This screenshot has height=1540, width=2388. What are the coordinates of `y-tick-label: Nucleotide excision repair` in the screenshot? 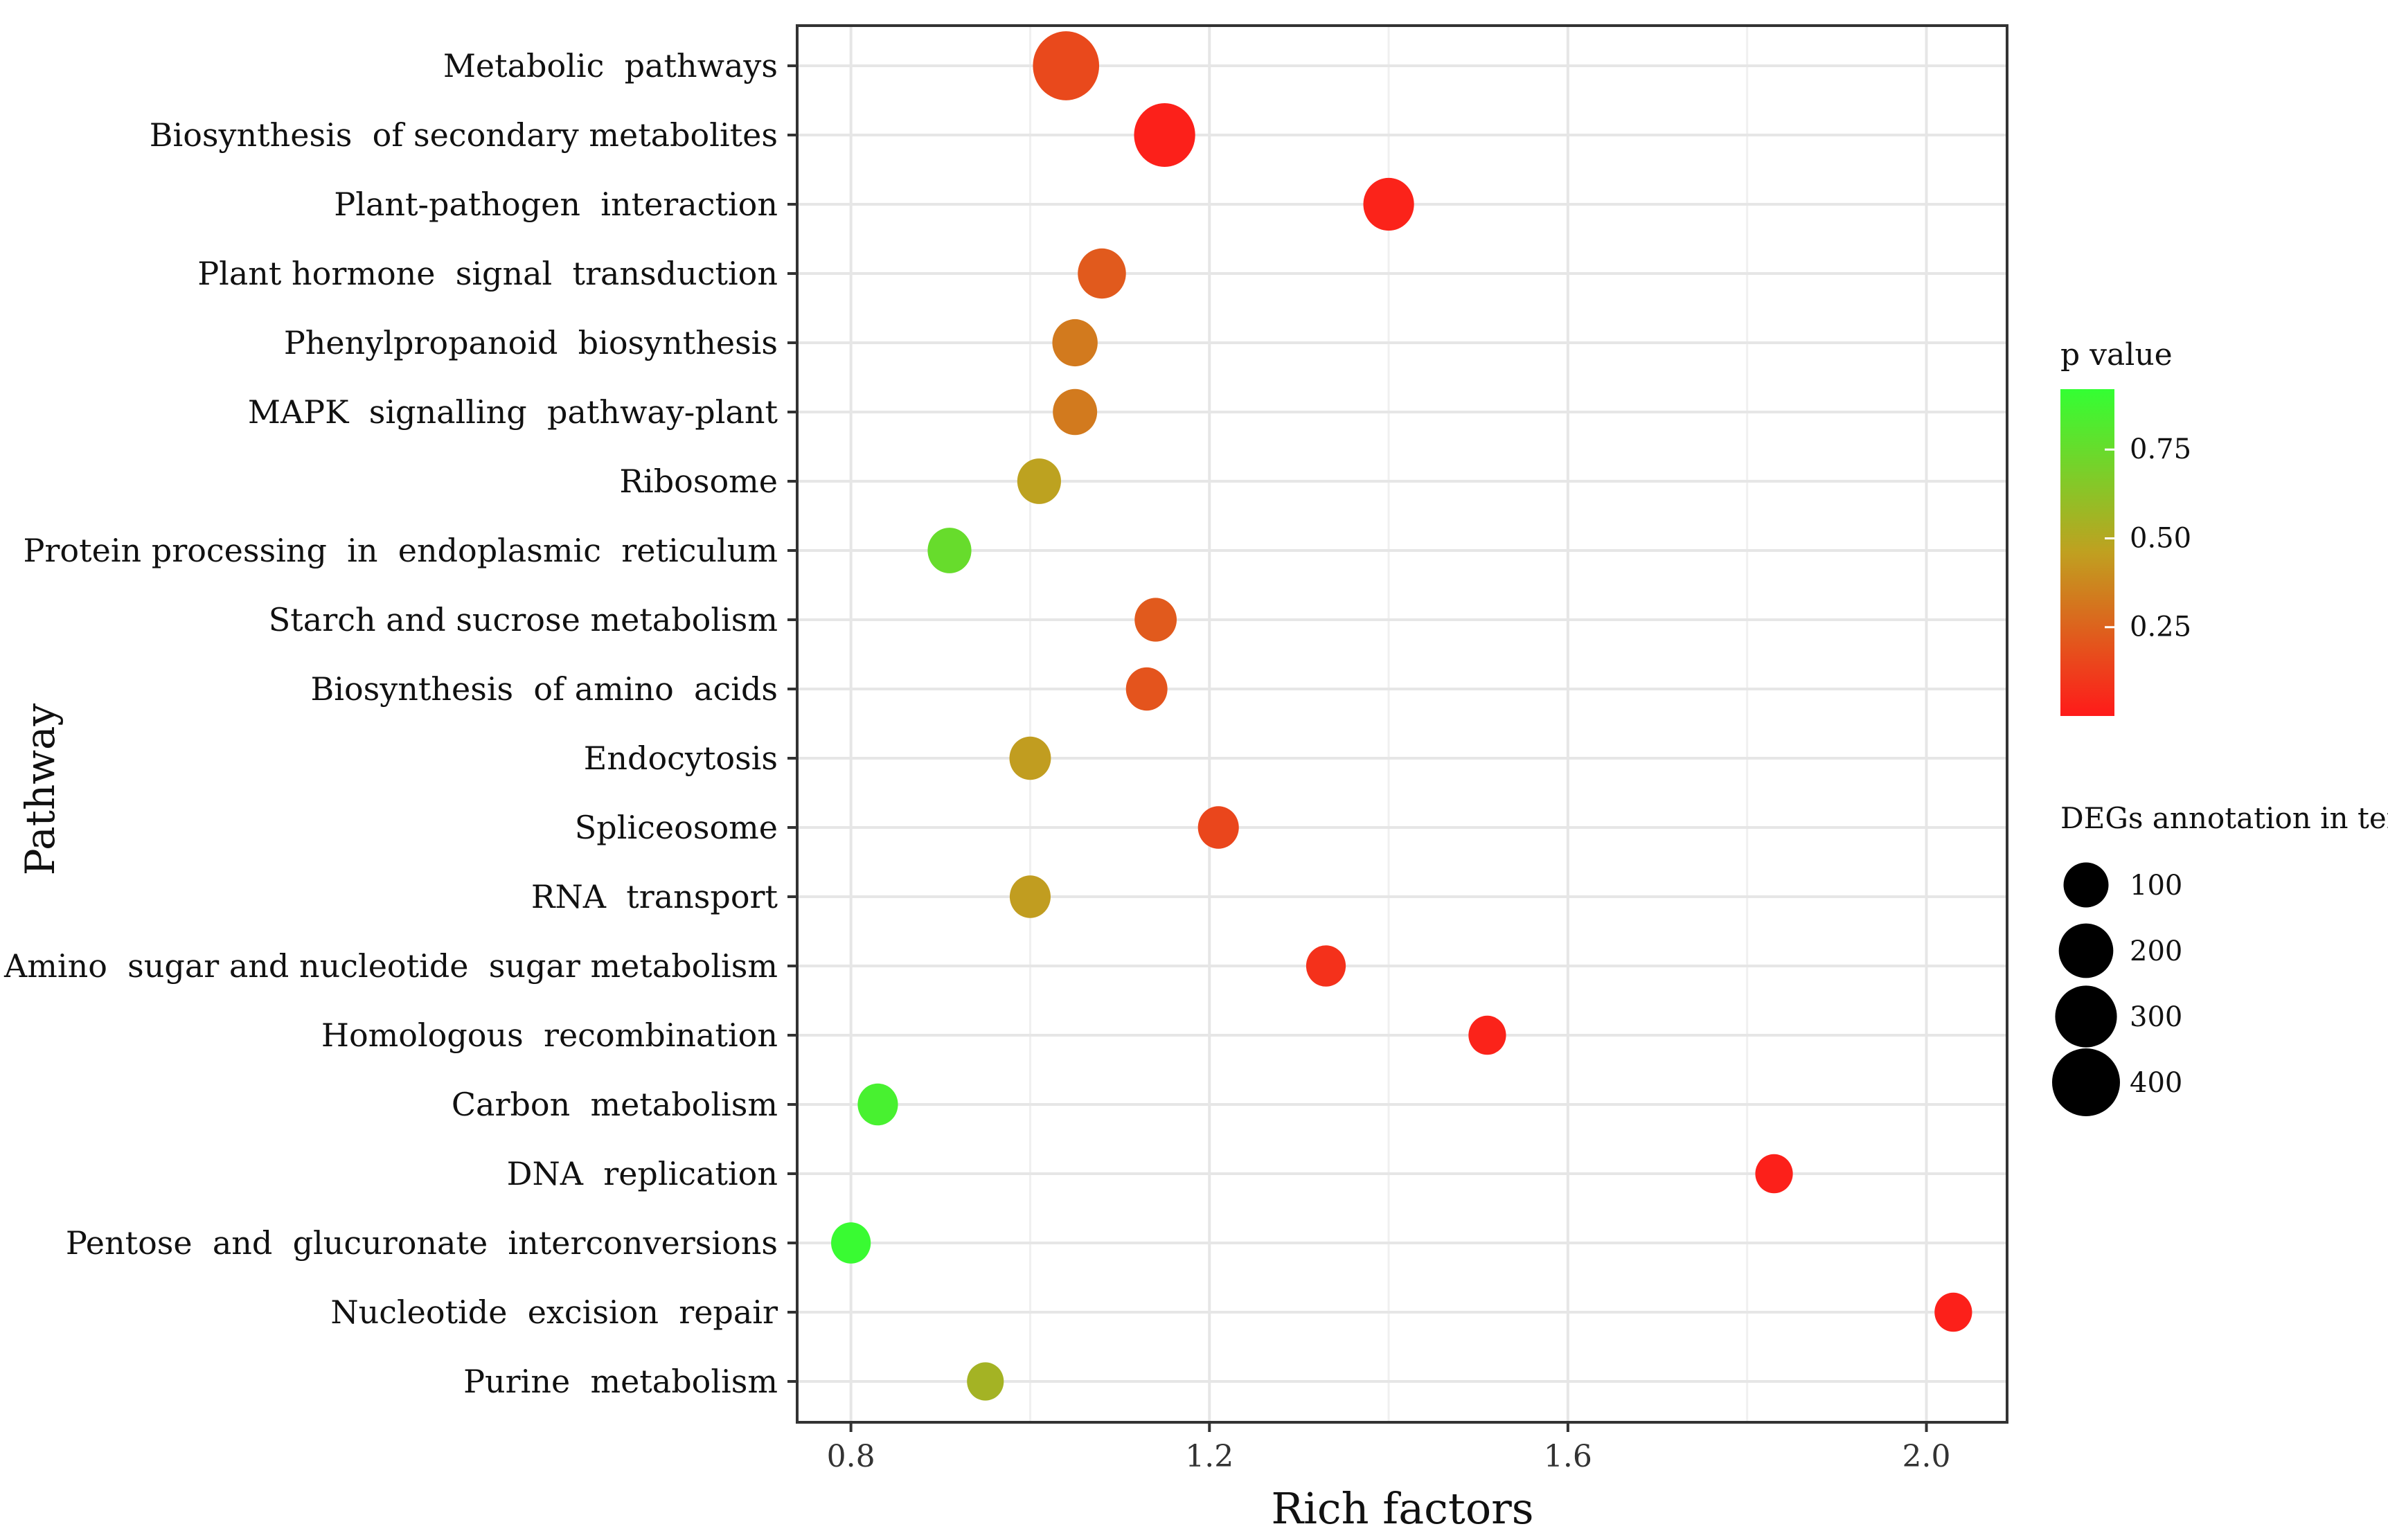 It's located at (554, 1312).